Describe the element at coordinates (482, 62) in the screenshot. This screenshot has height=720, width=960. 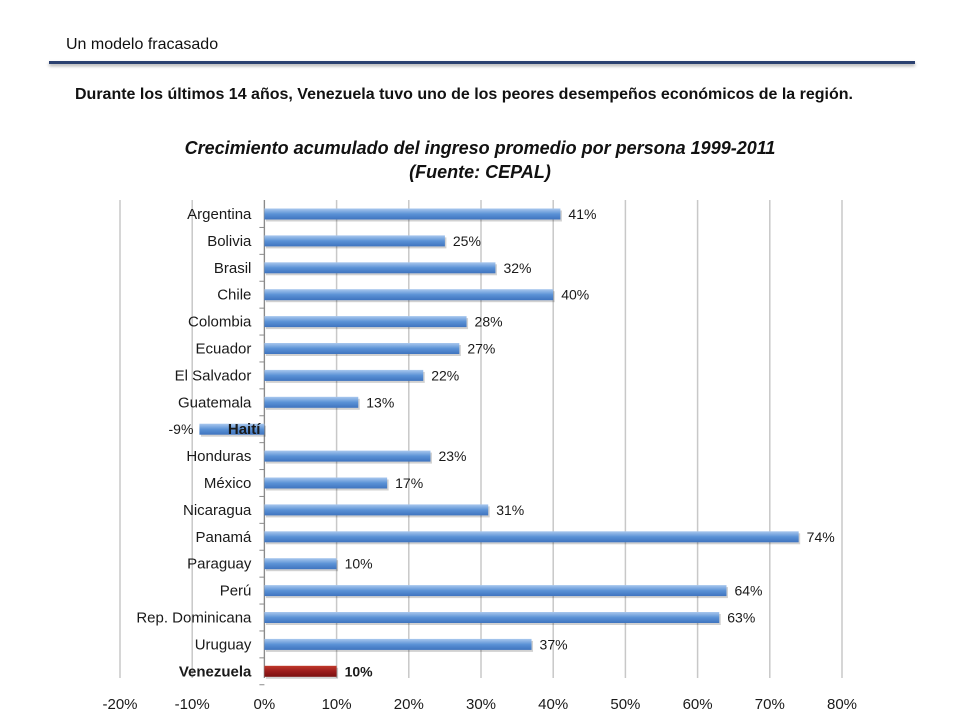
I see `header-rule` at that location.